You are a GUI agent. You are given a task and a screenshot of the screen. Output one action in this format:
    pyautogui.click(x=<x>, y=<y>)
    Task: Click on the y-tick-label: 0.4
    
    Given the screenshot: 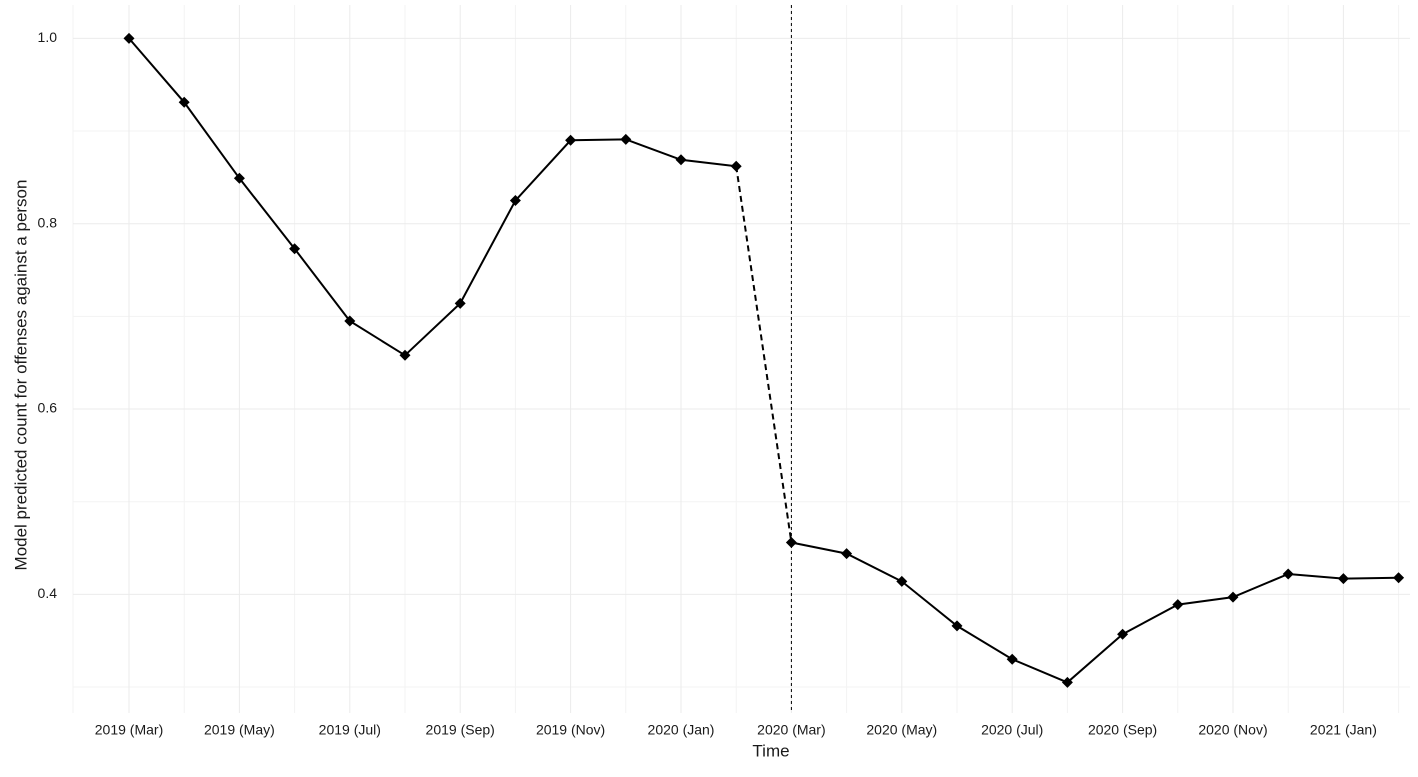 What is the action you would take?
    pyautogui.click(x=48, y=593)
    